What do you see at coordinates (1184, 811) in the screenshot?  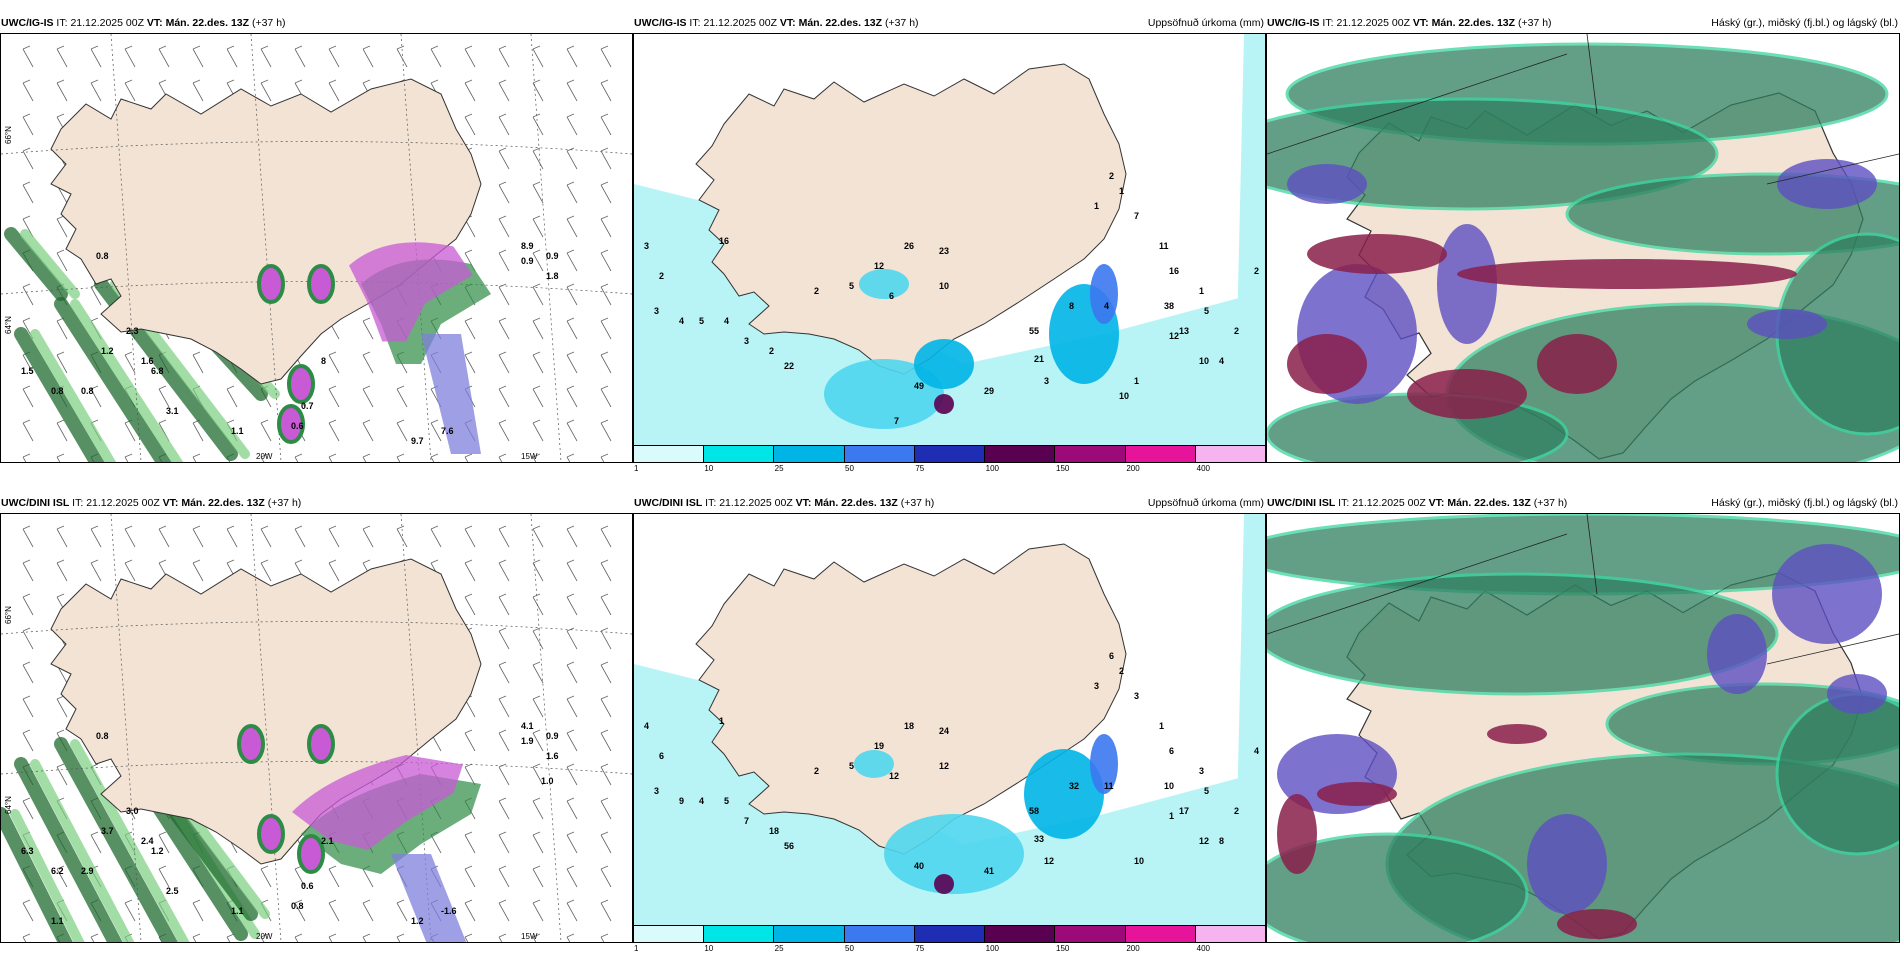 I see `value-label: 17` at bounding box center [1184, 811].